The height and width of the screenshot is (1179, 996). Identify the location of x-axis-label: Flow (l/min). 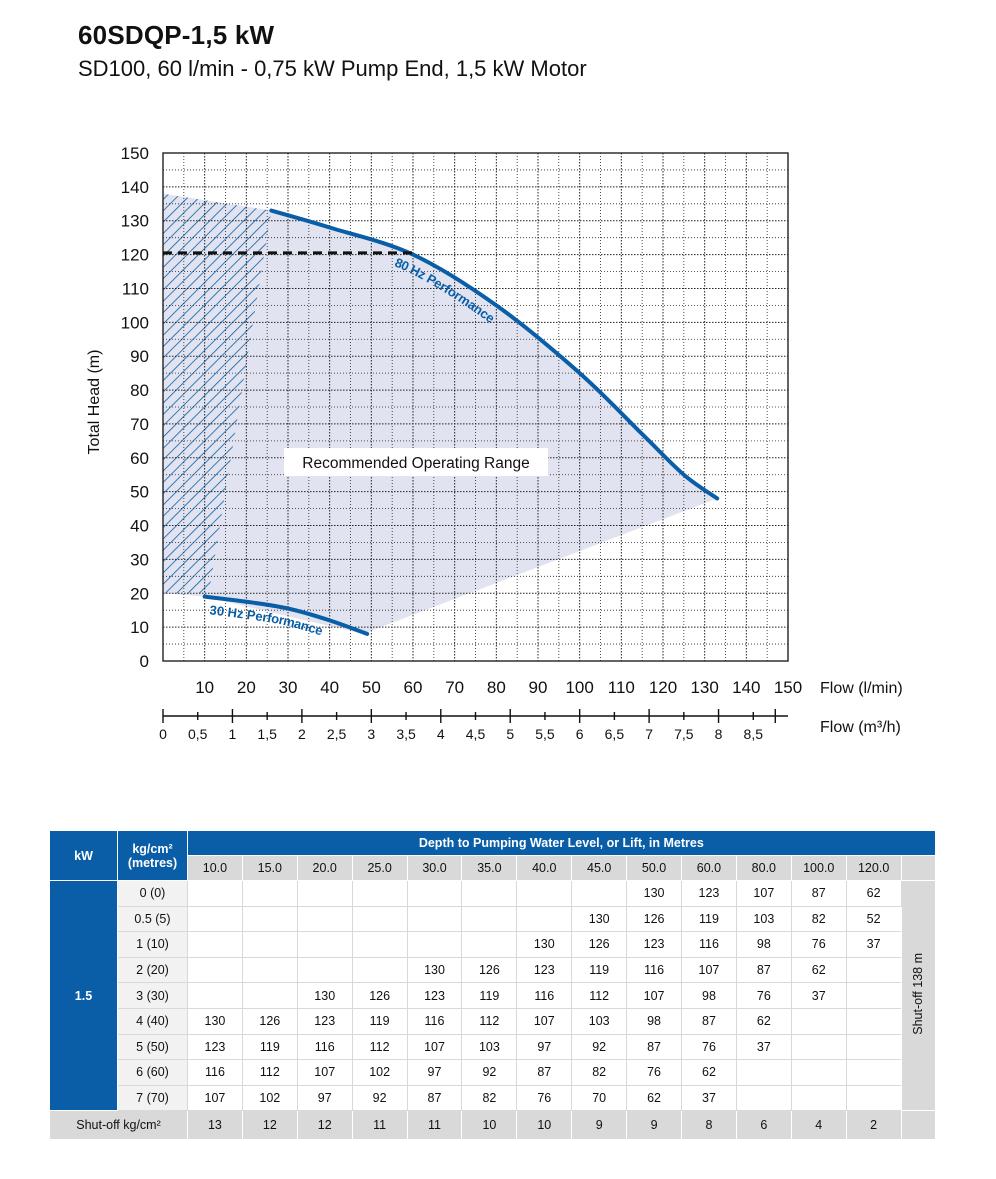
(861, 688).